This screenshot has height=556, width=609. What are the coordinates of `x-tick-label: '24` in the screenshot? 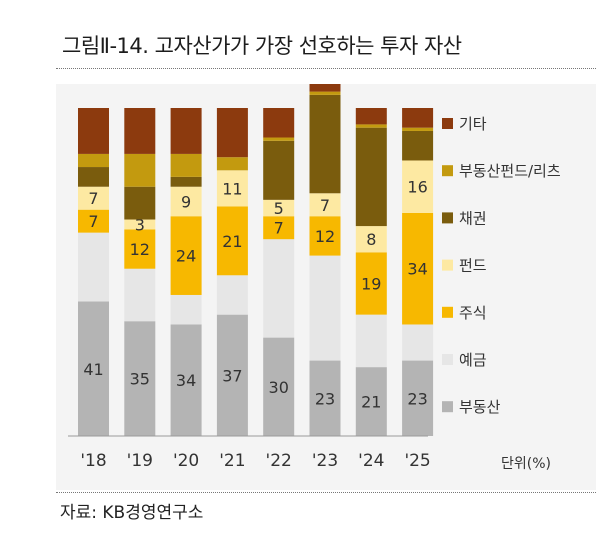 It's located at (371, 461).